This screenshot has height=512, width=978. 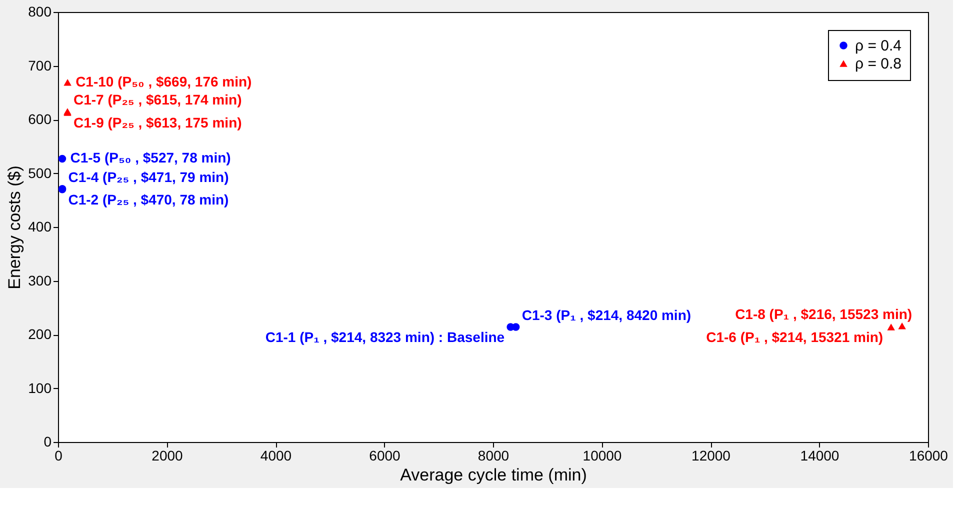 What do you see at coordinates (795, 336) in the screenshot?
I see `annotation: C1-6 (P₁ , $214, 15321 min)` at bounding box center [795, 336].